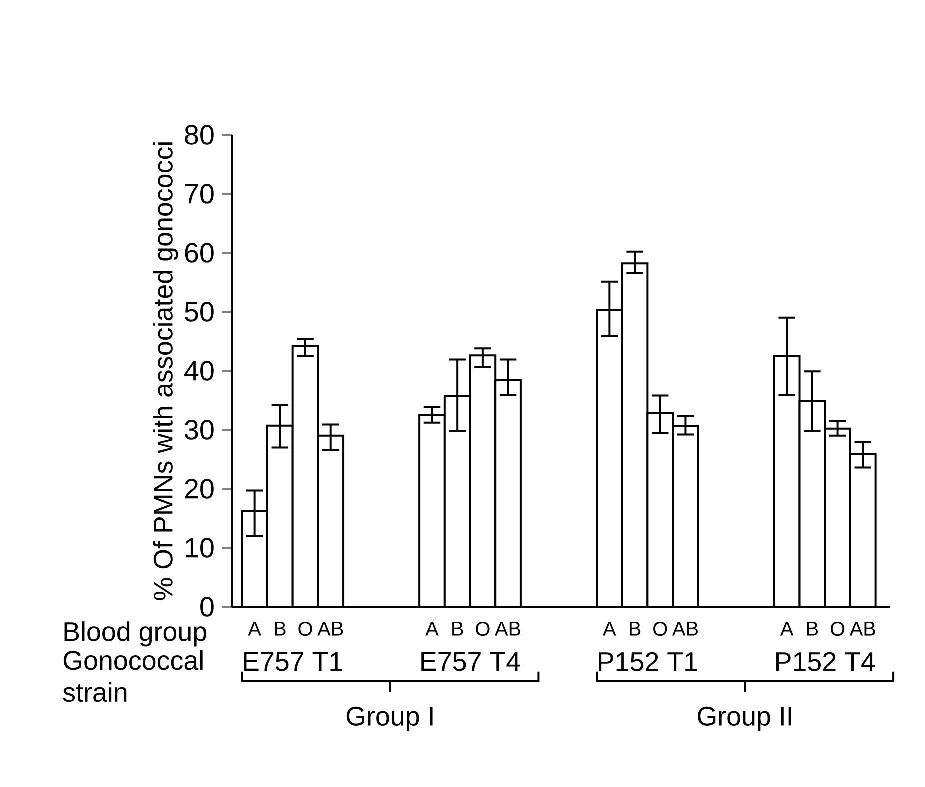 This screenshot has height=787, width=925. What do you see at coordinates (165, 371) in the screenshot?
I see `y-axis-title: % Of PMNs with associated gonococci` at bounding box center [165, 371].